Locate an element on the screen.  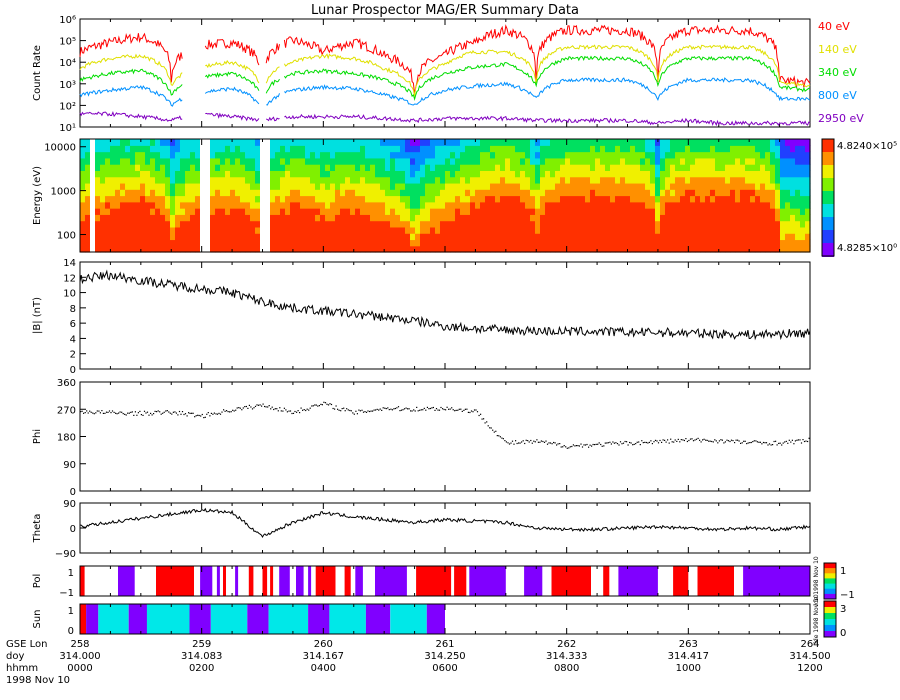
count-rate-legend-40-eV: 40 eV is located at coordinates (834, 26).